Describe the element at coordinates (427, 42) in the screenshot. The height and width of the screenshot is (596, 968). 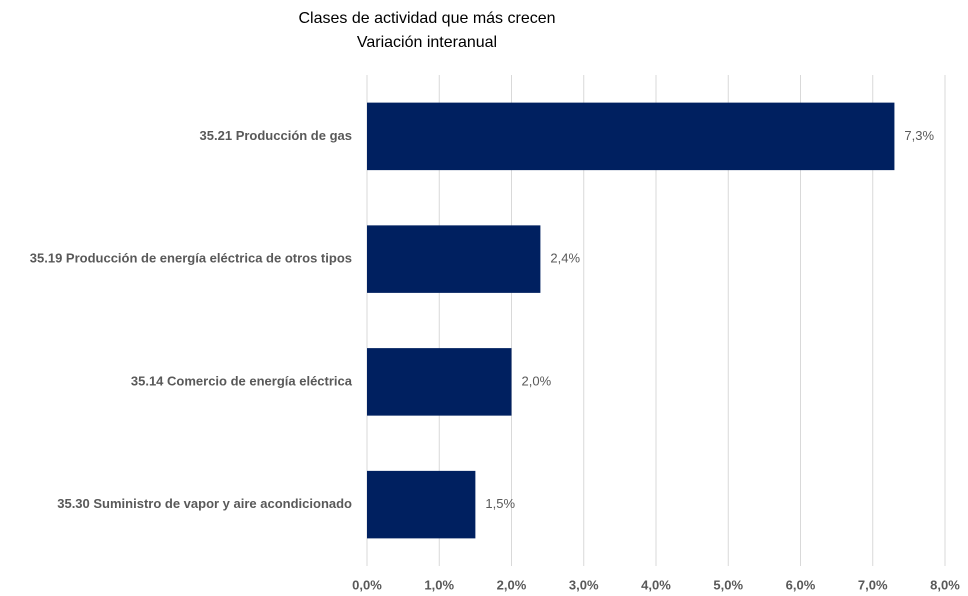
I see `chart-subtitle: Variación interanual` at that location.